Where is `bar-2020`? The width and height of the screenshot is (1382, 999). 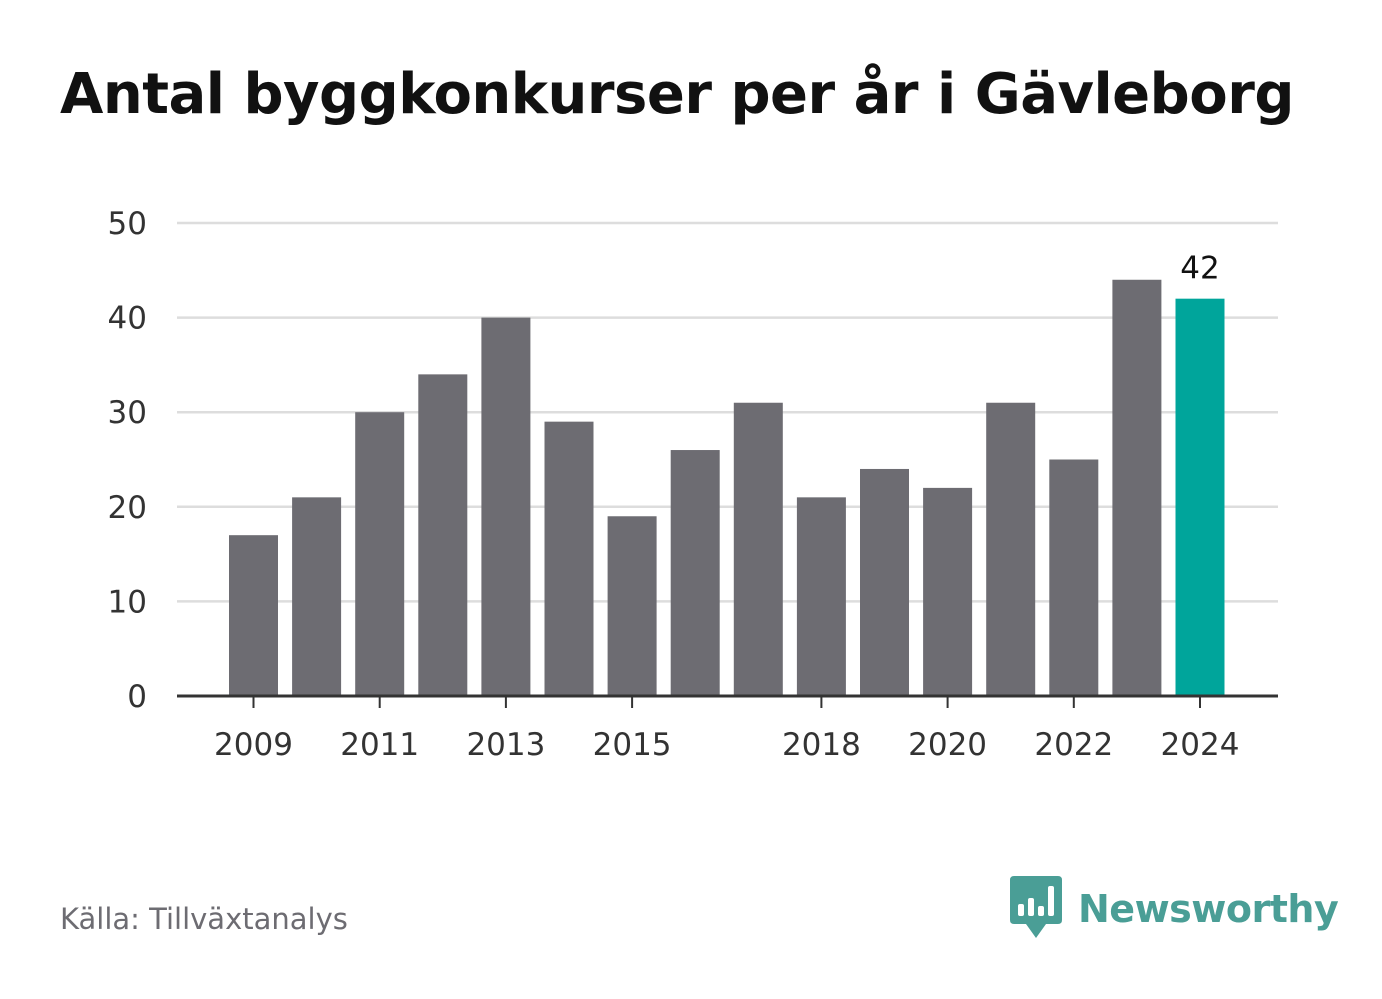
bar-2020 is located at coordinates (948, 591).